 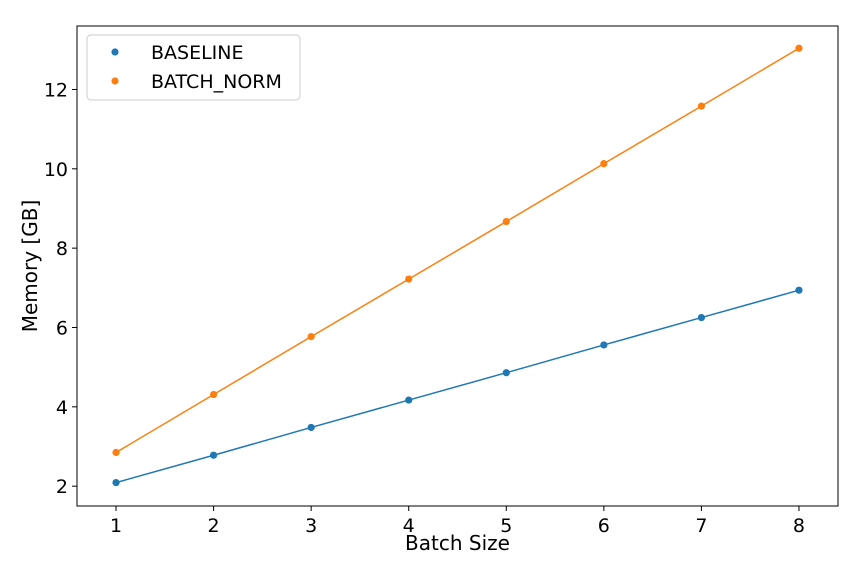 I want to click on legend-label-batch-norm: BATCH_NORM, so click(x=216, y=82).